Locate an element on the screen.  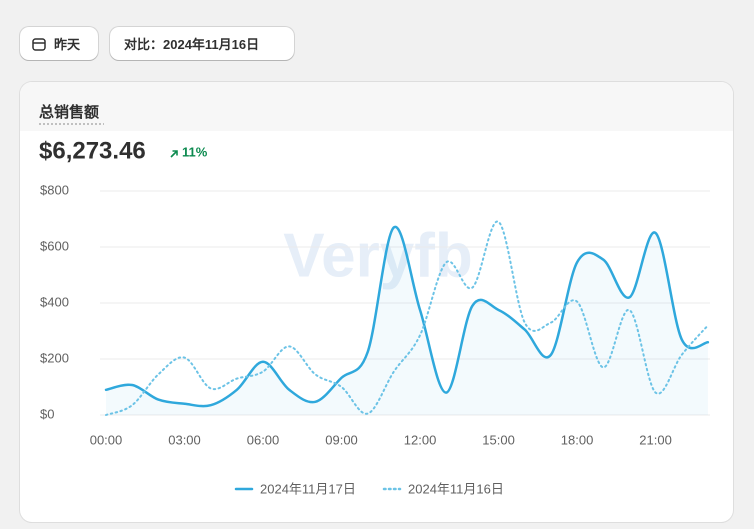
y-tick-label: $600 is located at coordinates (54, 245).